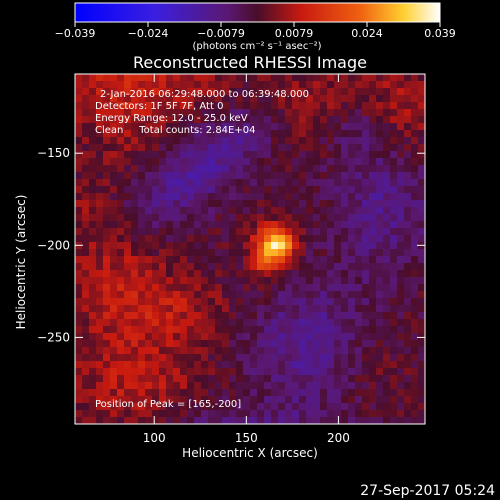 This screenshot has height=500, width=500. Describe the element at coordinates (256, 46) in the screenshot. I see `colorbar-units: (photons cm⁻² s⁻¹ asec⁻²)` at that location.